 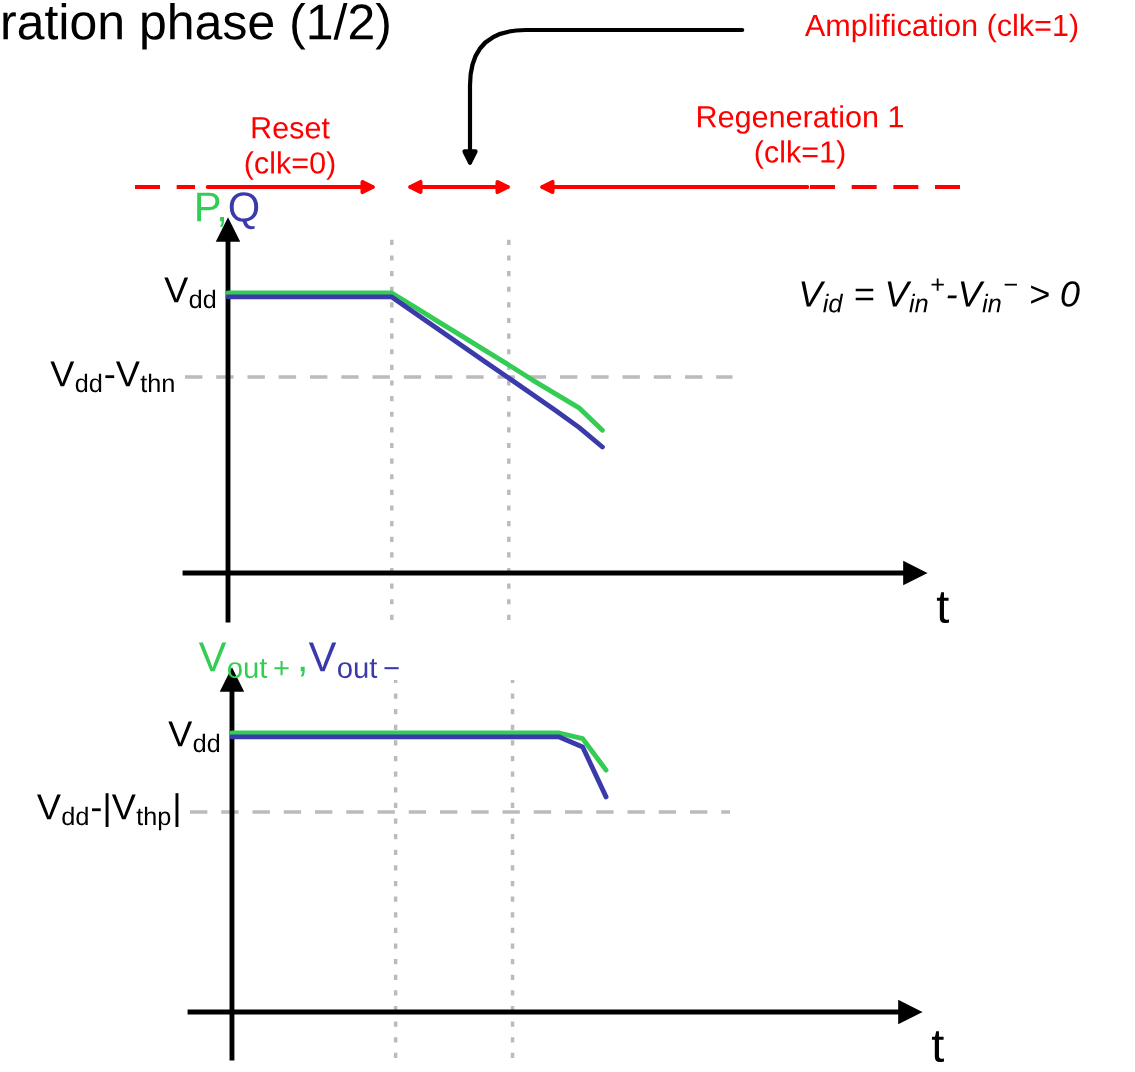 What do you see at coordinates (353, 660) in the screenshot?
I see `series-label: V$_{out−}$` at bounding box center [353, 660].